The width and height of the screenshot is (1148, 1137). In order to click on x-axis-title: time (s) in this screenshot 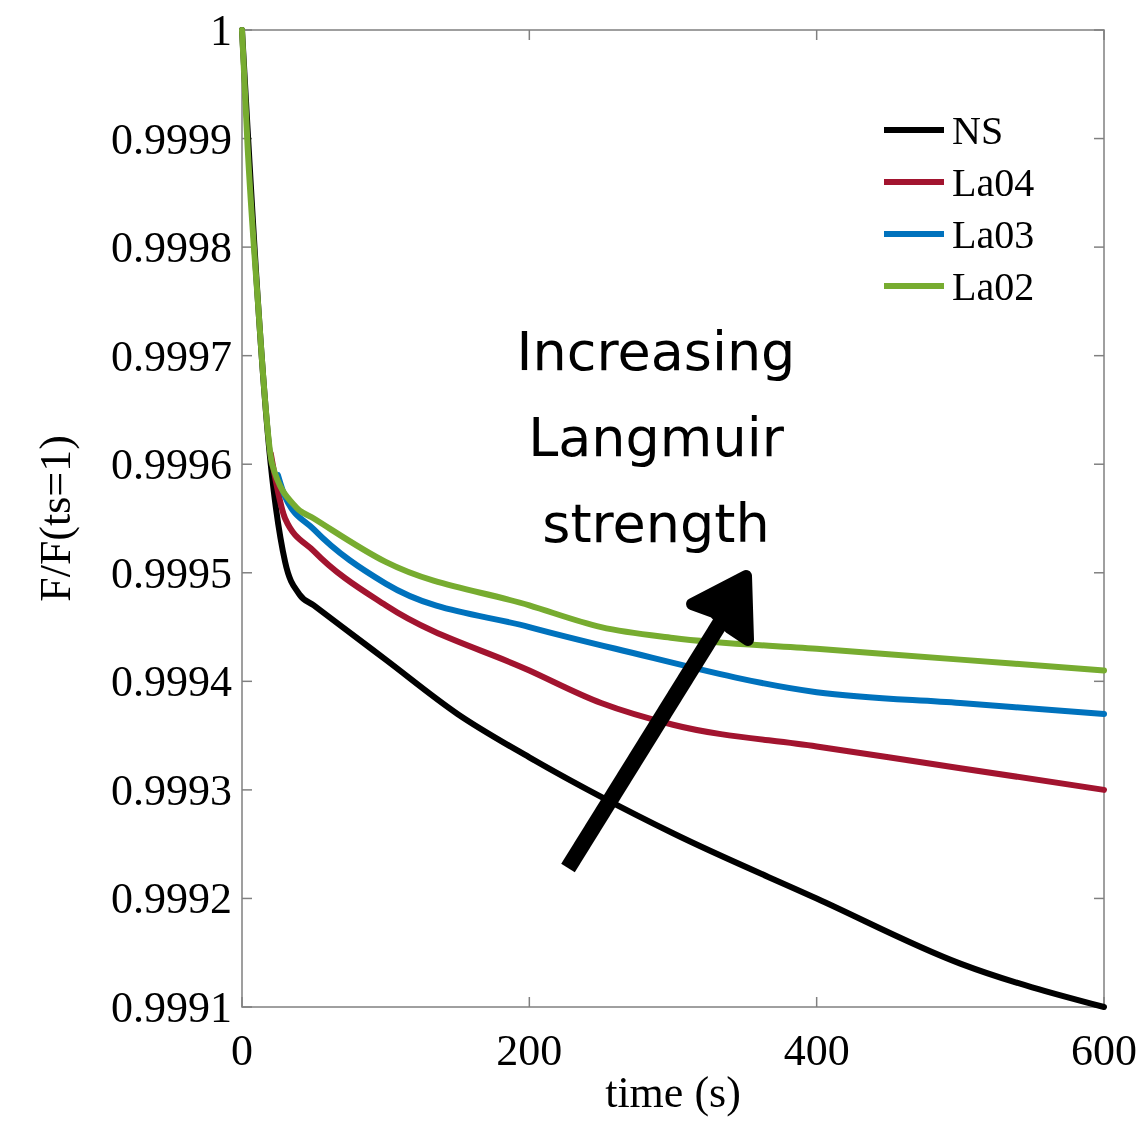, I will do `click(673, 1092)`.